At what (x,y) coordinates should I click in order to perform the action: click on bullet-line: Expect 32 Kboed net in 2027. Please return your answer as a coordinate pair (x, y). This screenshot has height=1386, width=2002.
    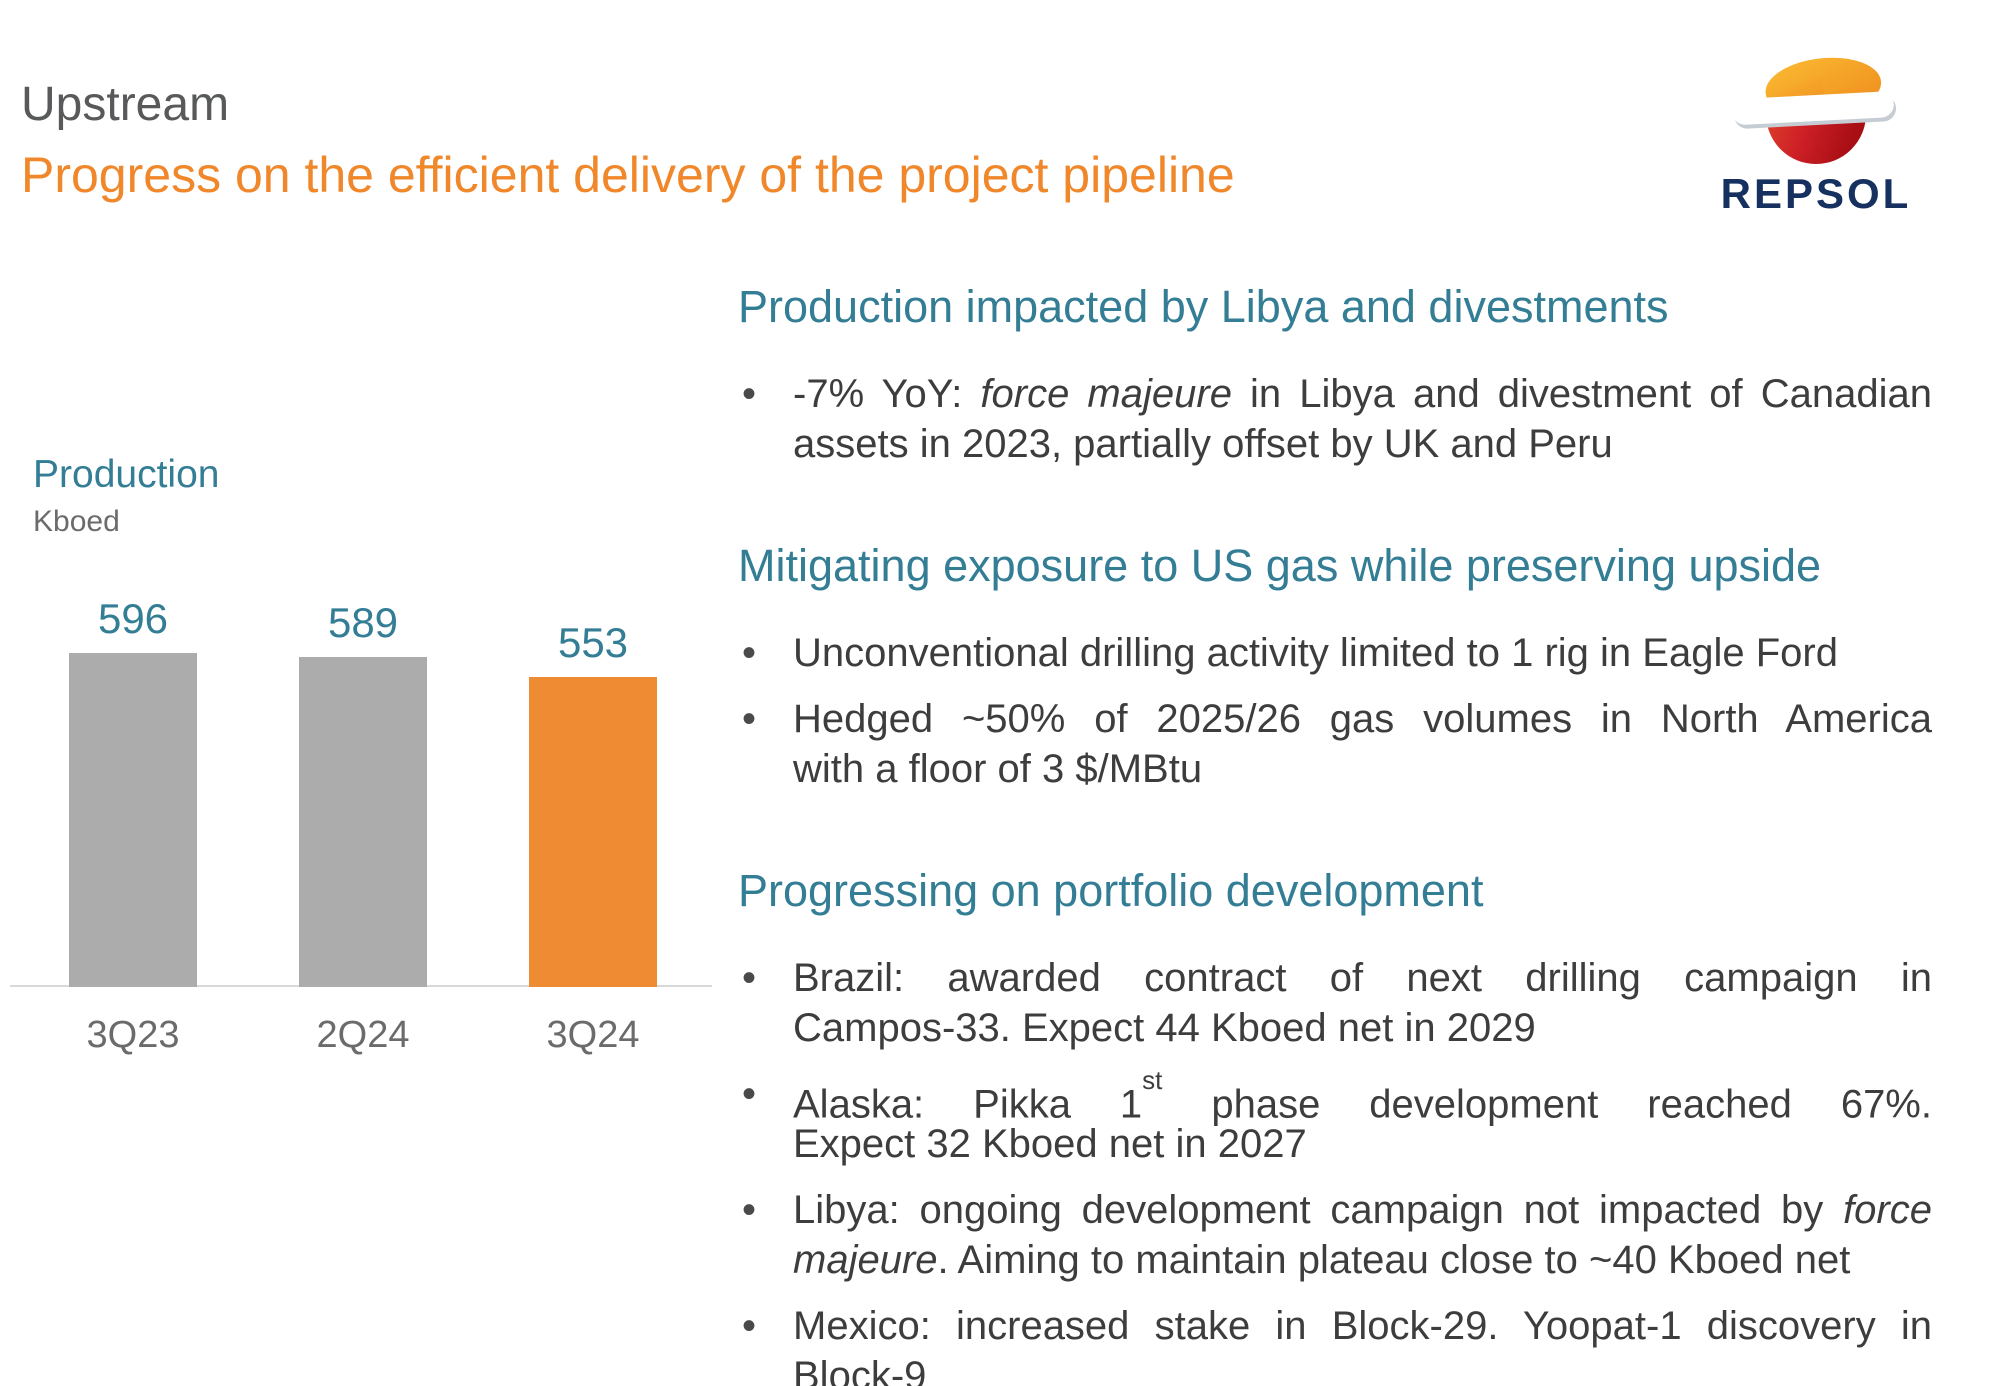
    Looking at the image, I should click on (1335, 1144).